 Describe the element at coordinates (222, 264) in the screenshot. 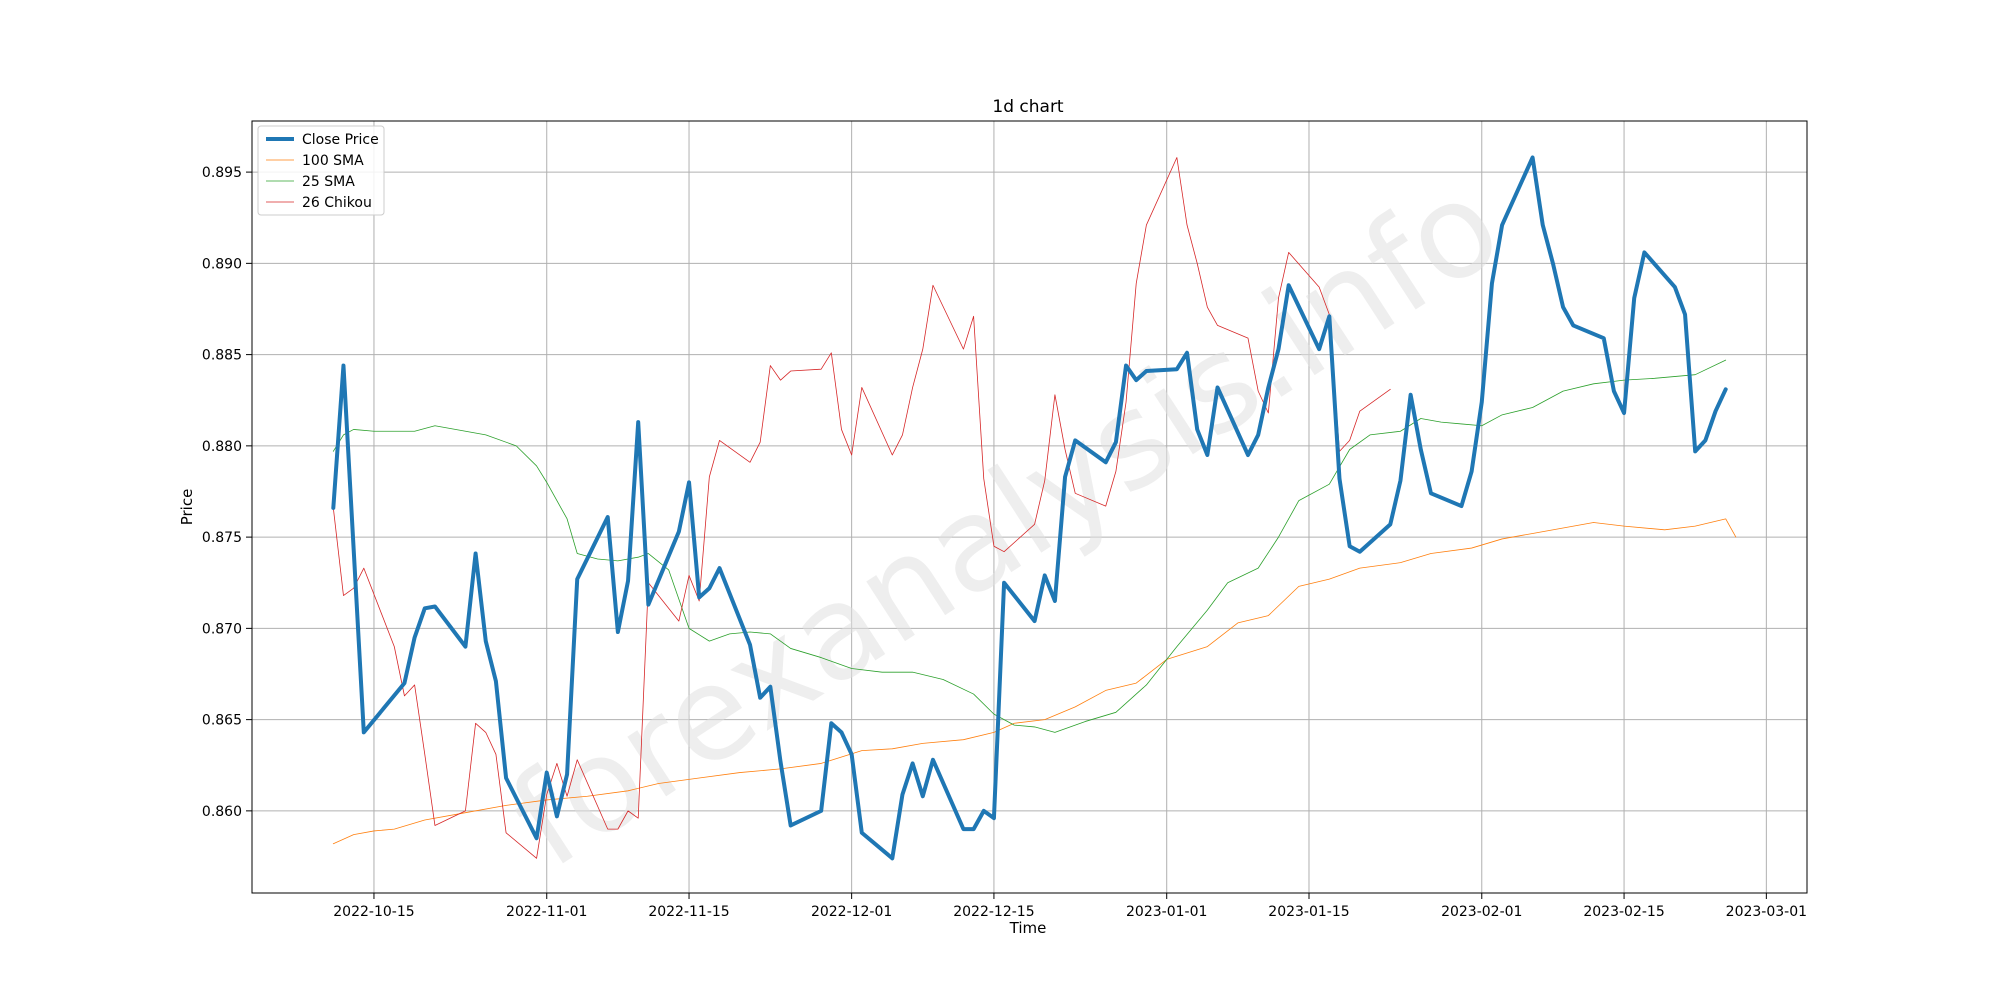

I see `y-tick-label: 0.890` at that location.